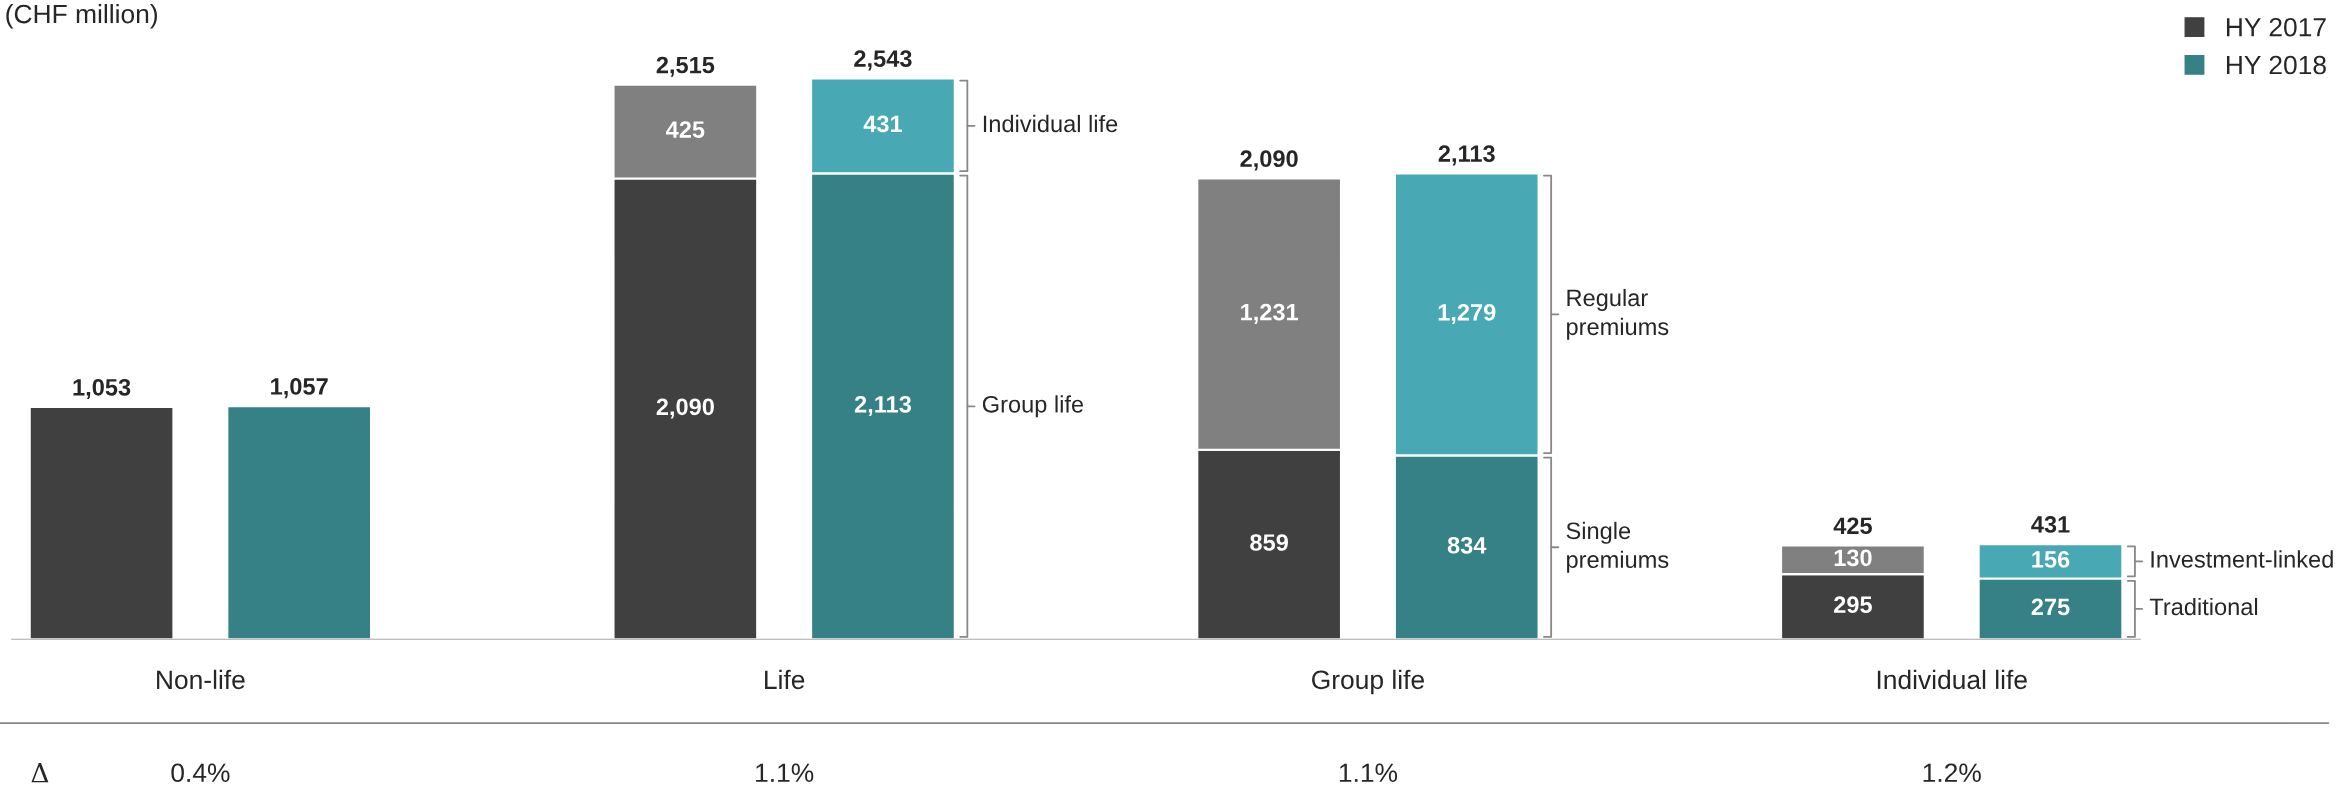 The width and height of the screenshot is (2352, 799). What do you see at coordinates (81, 16) in the screenshot?
I see `chart-title: (CHF million)` at bounding box center [81, 16].